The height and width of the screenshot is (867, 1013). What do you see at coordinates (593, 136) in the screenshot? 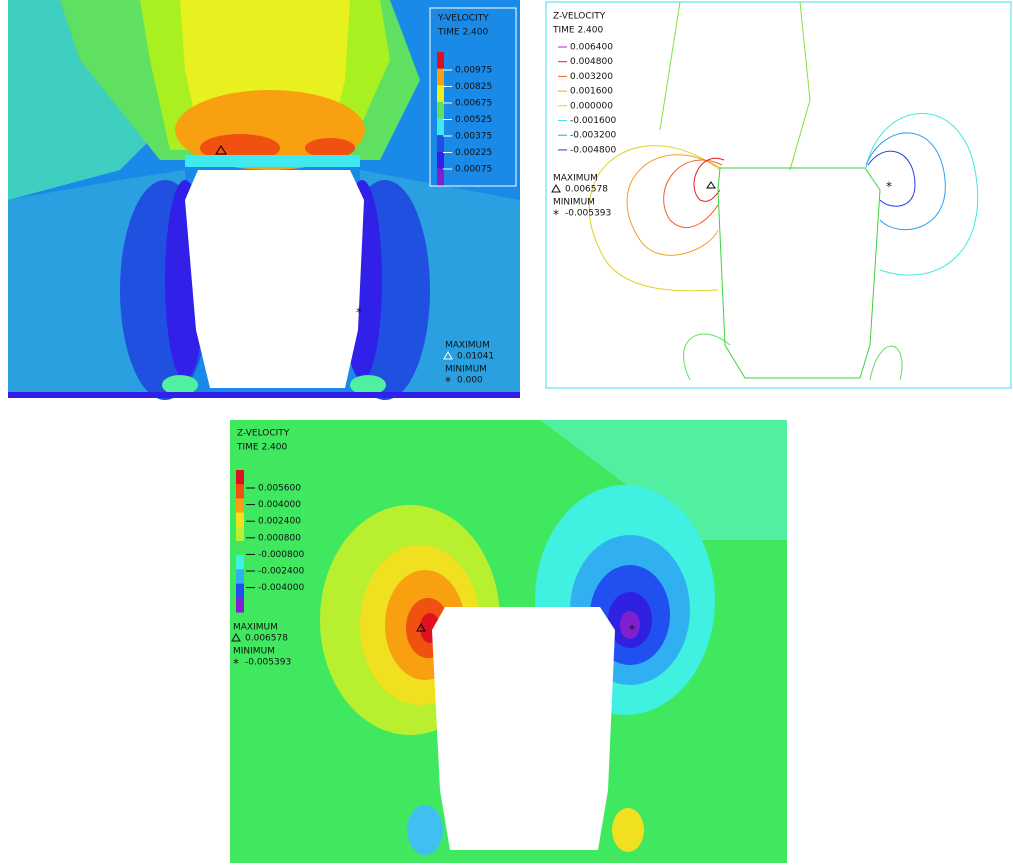
I see `legend-label: -0.003200` at bounding box center [593, 136].